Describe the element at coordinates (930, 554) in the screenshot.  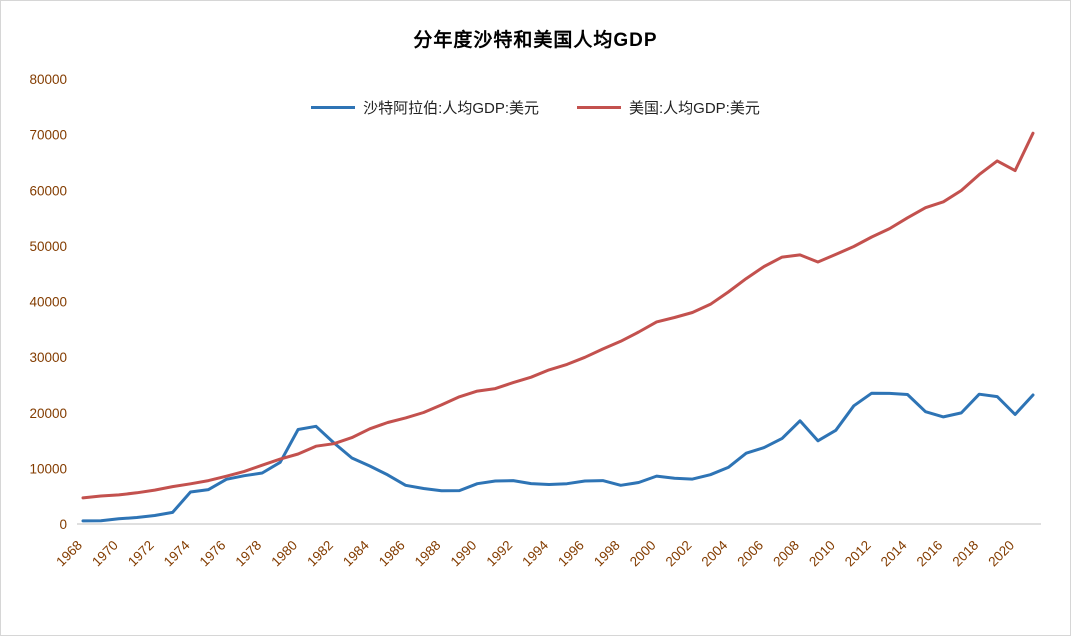
I see `svg-text: 2016` at that location.